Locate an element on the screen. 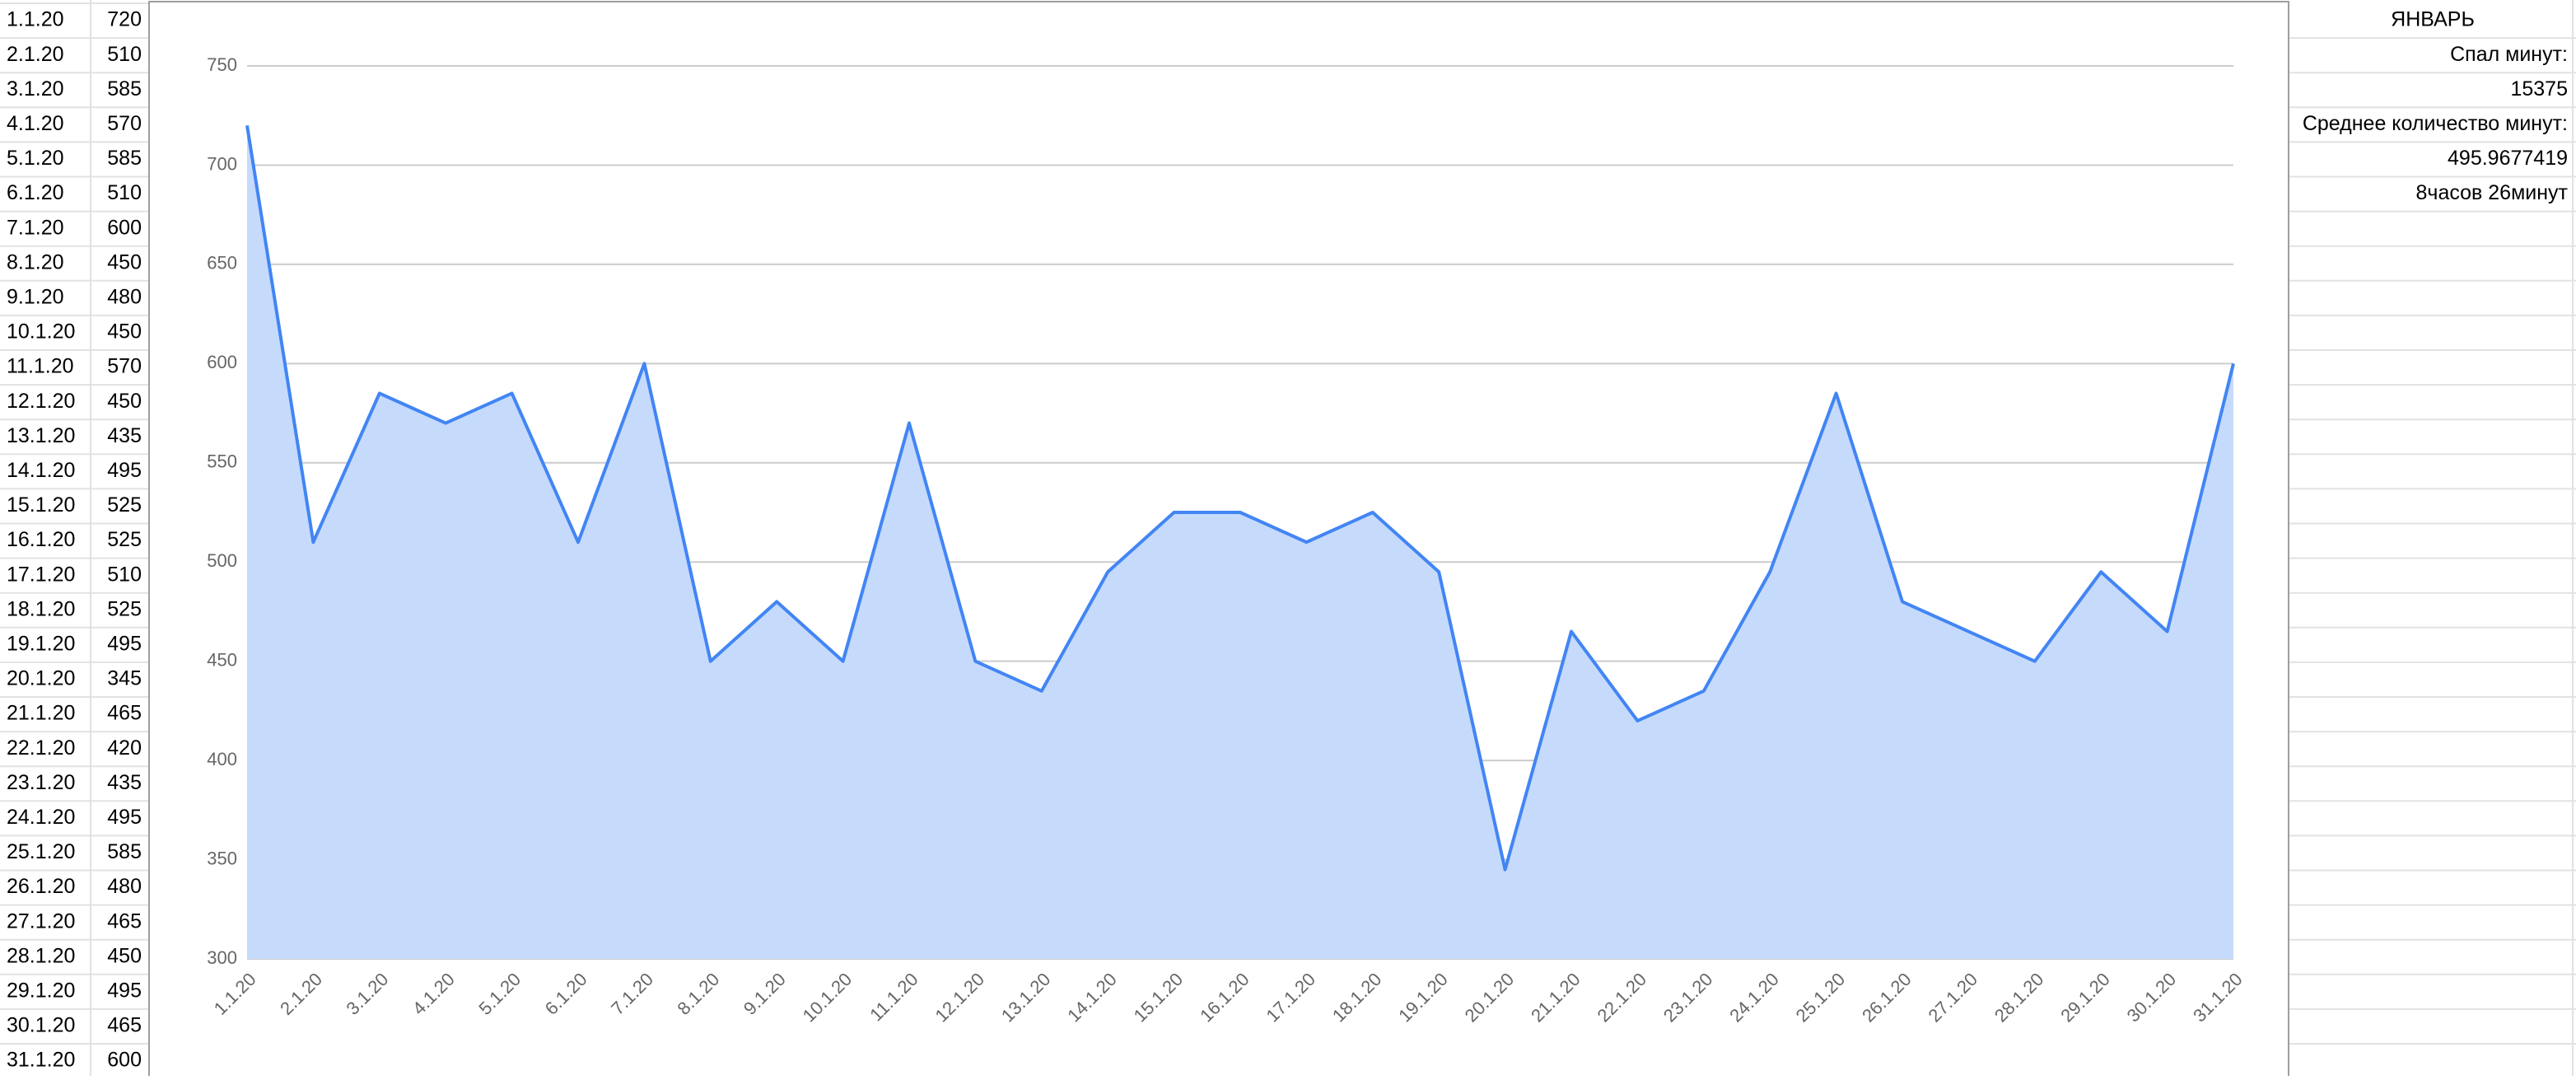  date-cell: 26.1.20 is located at coordinates (41, 886).